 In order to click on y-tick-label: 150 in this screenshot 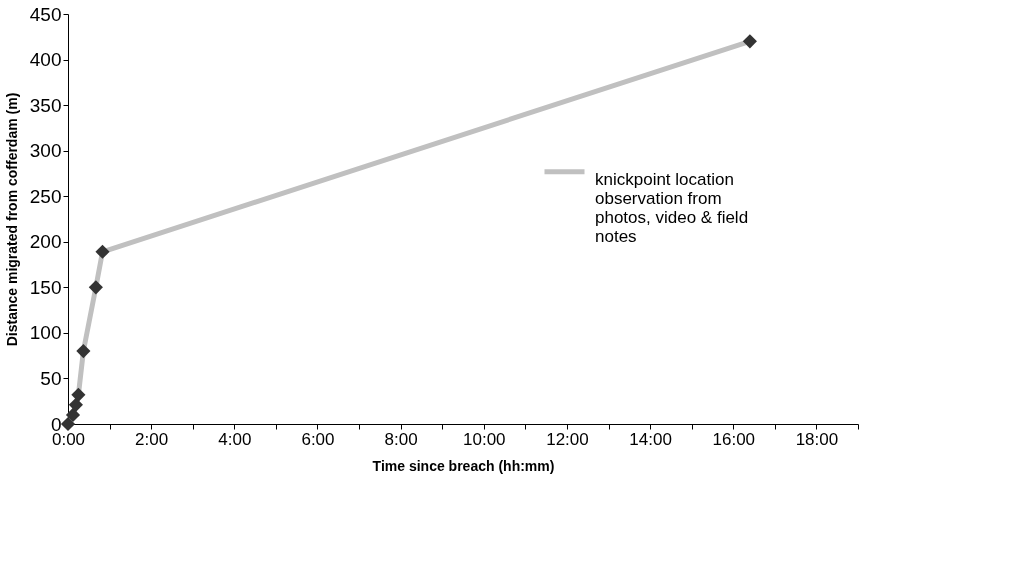, I will do `click(45, 287)`.